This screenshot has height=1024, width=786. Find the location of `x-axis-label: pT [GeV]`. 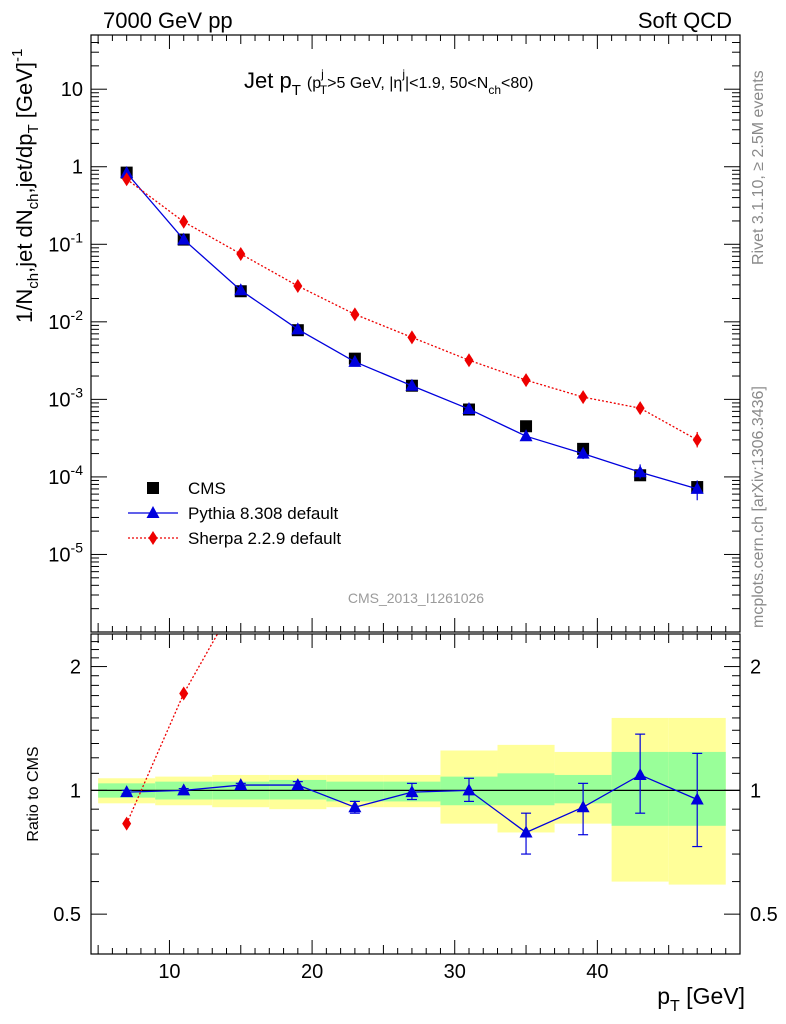

x-axis-label: pT [GeV] is located at coordinates (701, 999).